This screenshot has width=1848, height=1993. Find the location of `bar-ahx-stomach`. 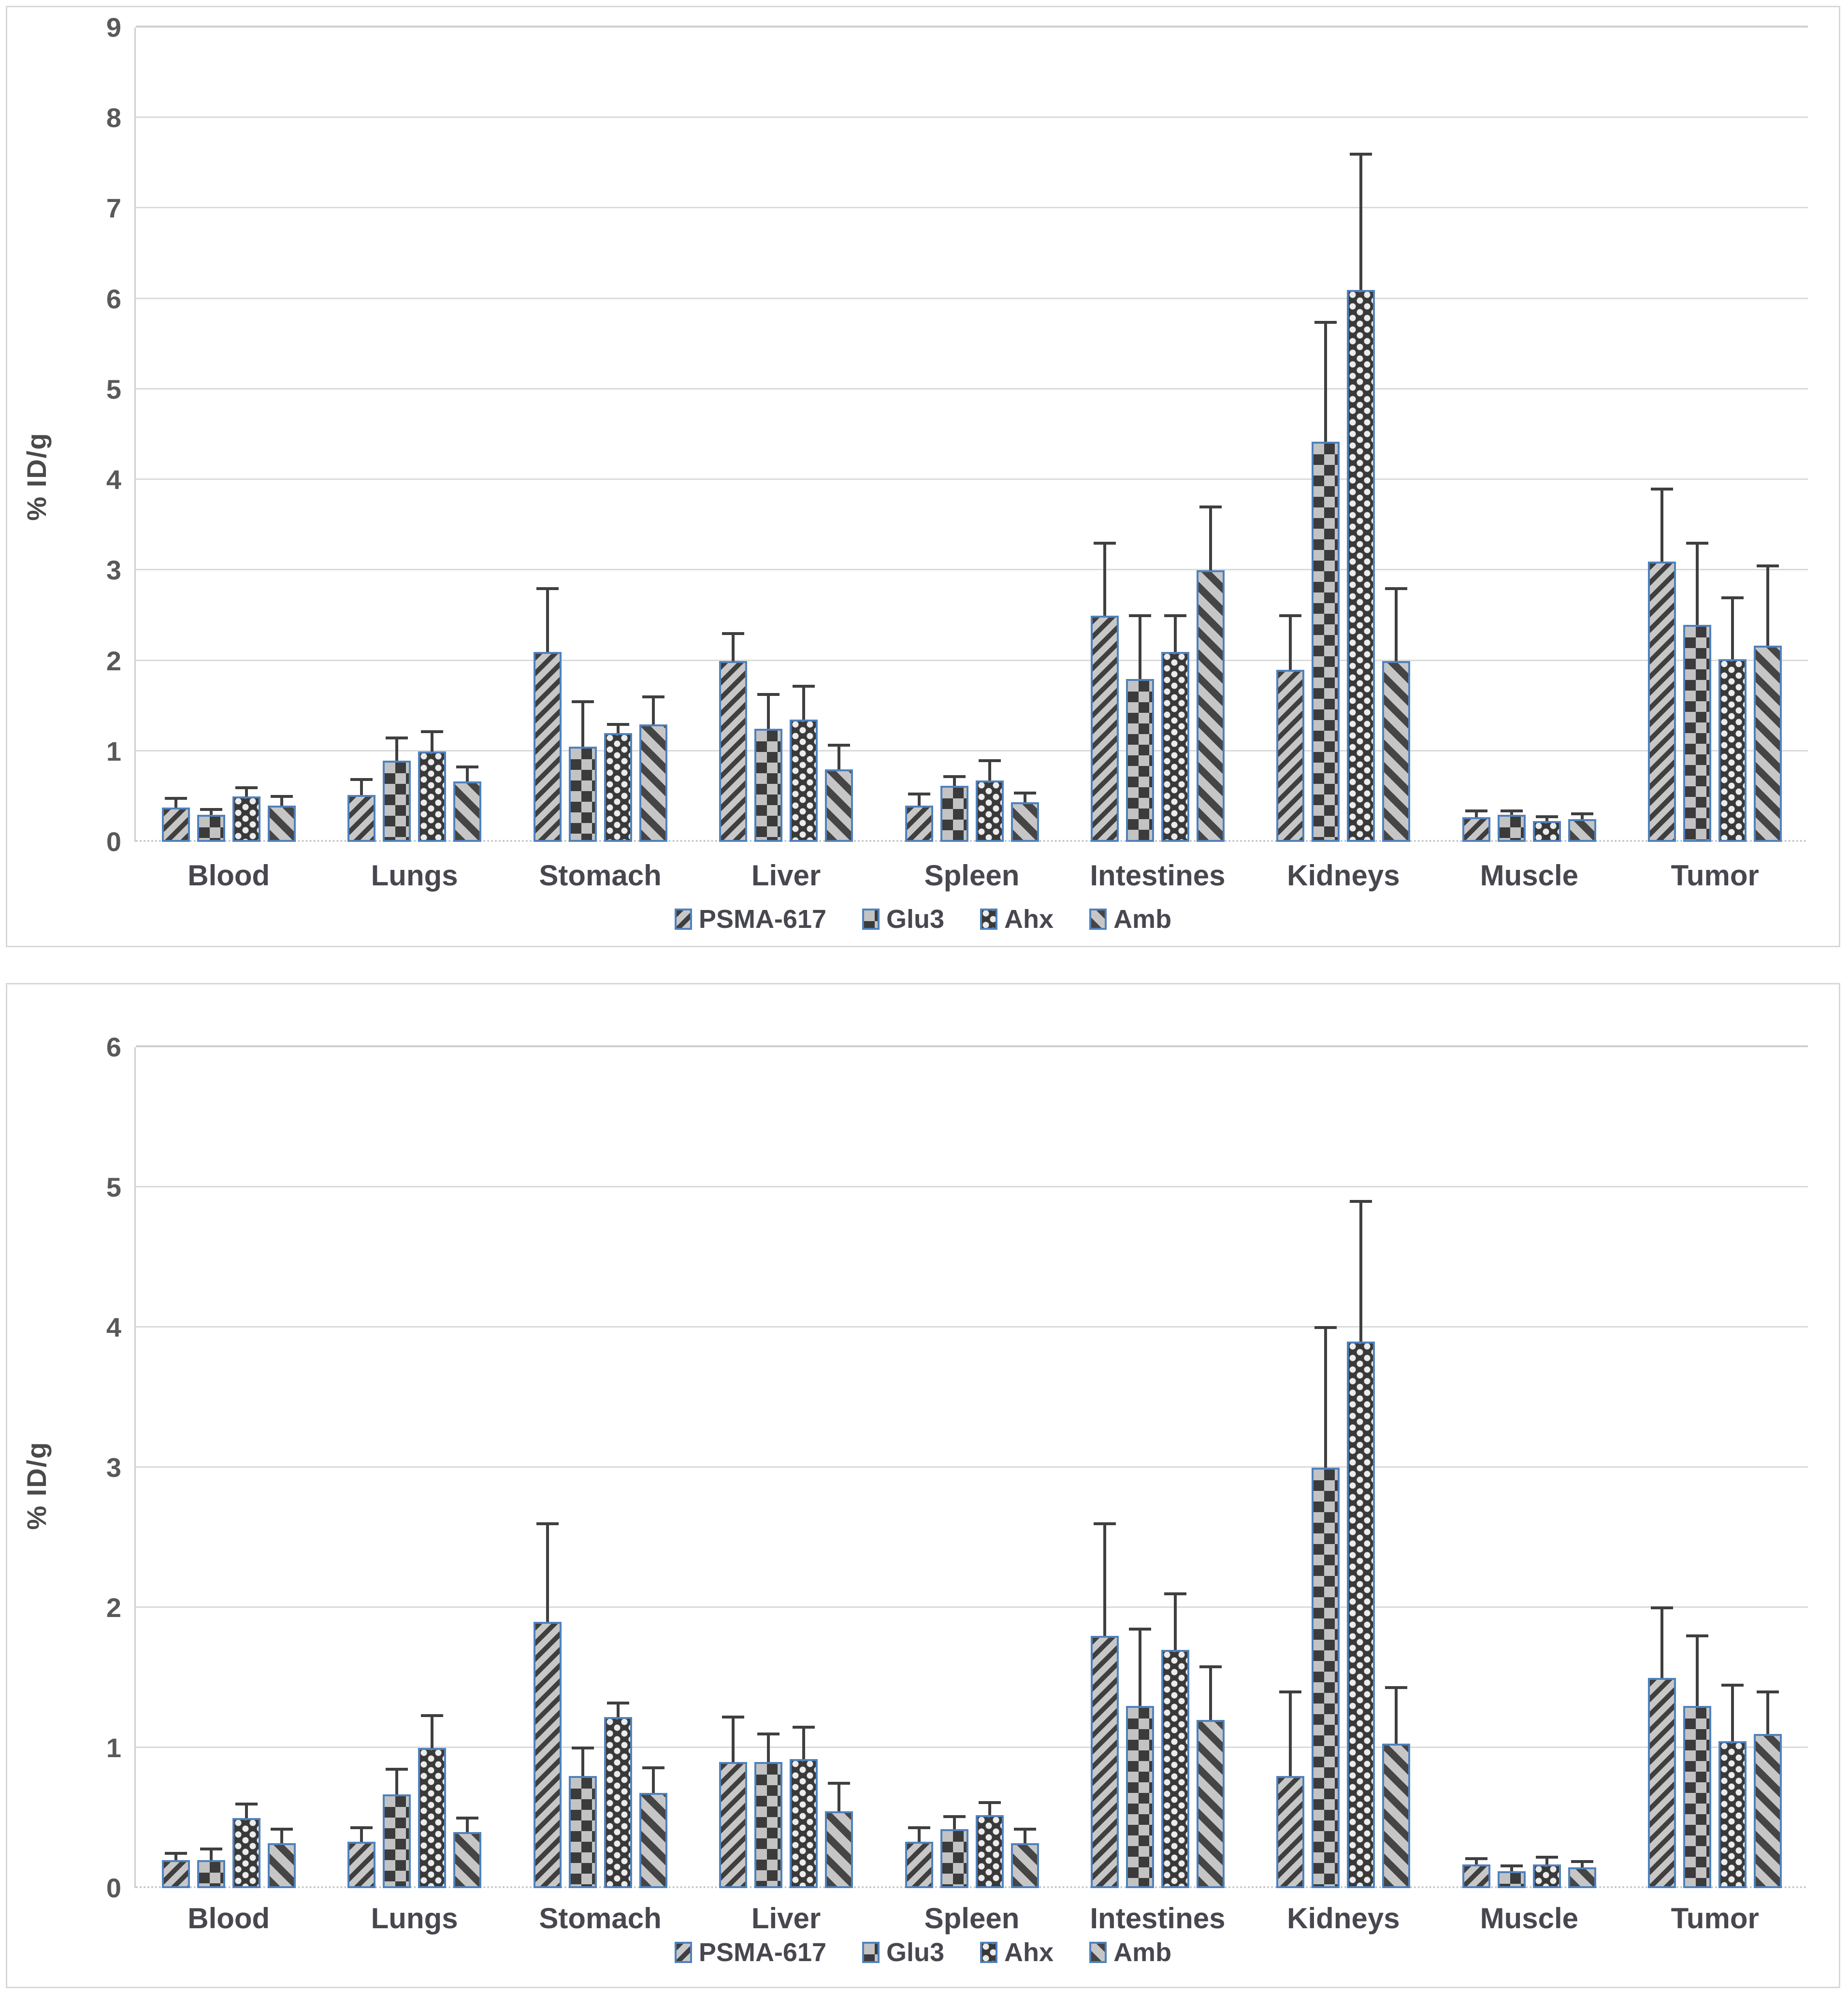

bar-ahx-stomach is located at coordinates (618, 788).